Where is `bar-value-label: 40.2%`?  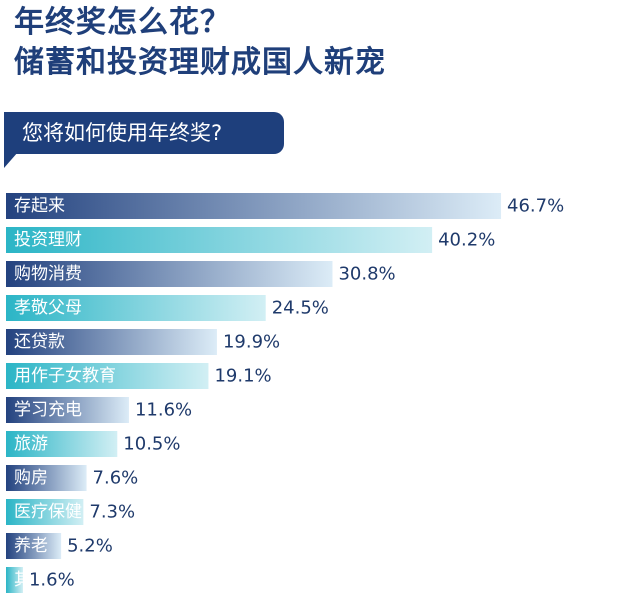
bar-value-label: 40.2% is located at coordinates (466, 240).